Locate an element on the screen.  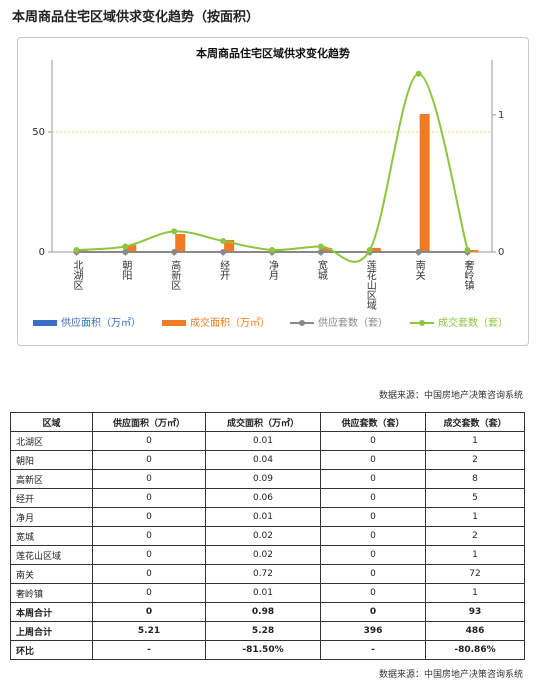
x-tick-label: 南关 is located at coordinates (419, 270).